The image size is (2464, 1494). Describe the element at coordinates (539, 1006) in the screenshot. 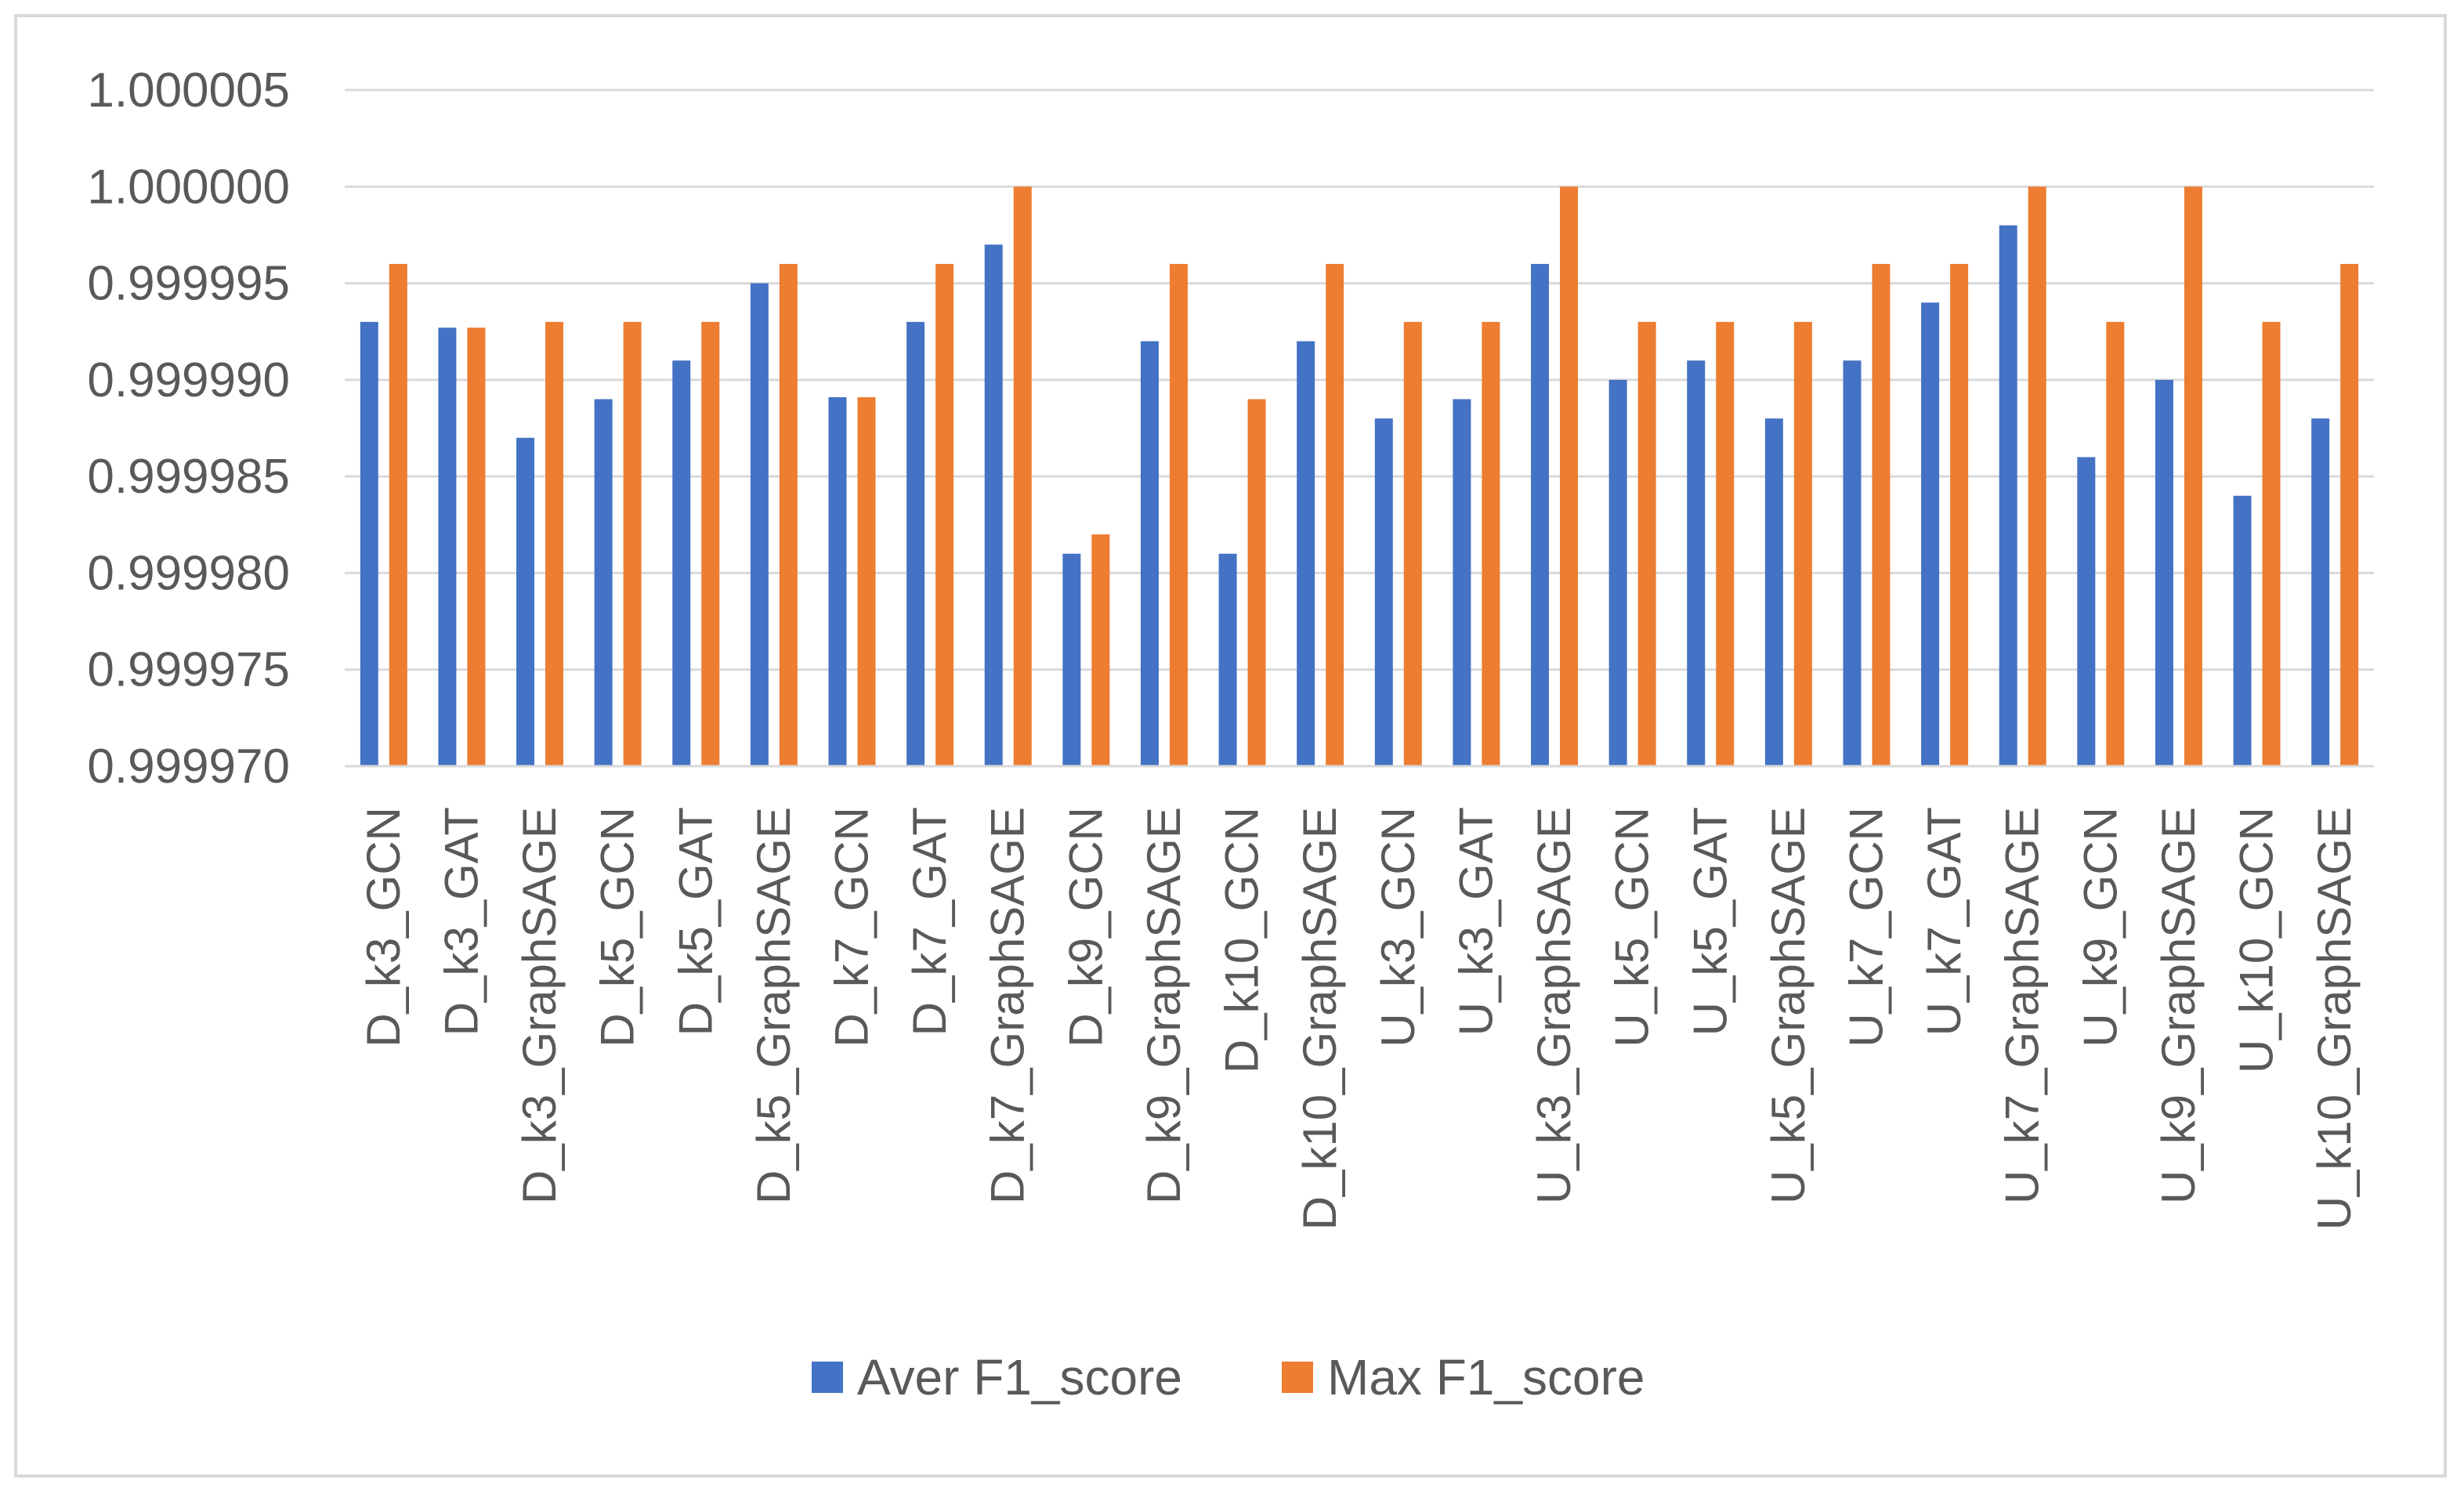

I see `x-category-label: D_k3_GraphSAGE` at that location.